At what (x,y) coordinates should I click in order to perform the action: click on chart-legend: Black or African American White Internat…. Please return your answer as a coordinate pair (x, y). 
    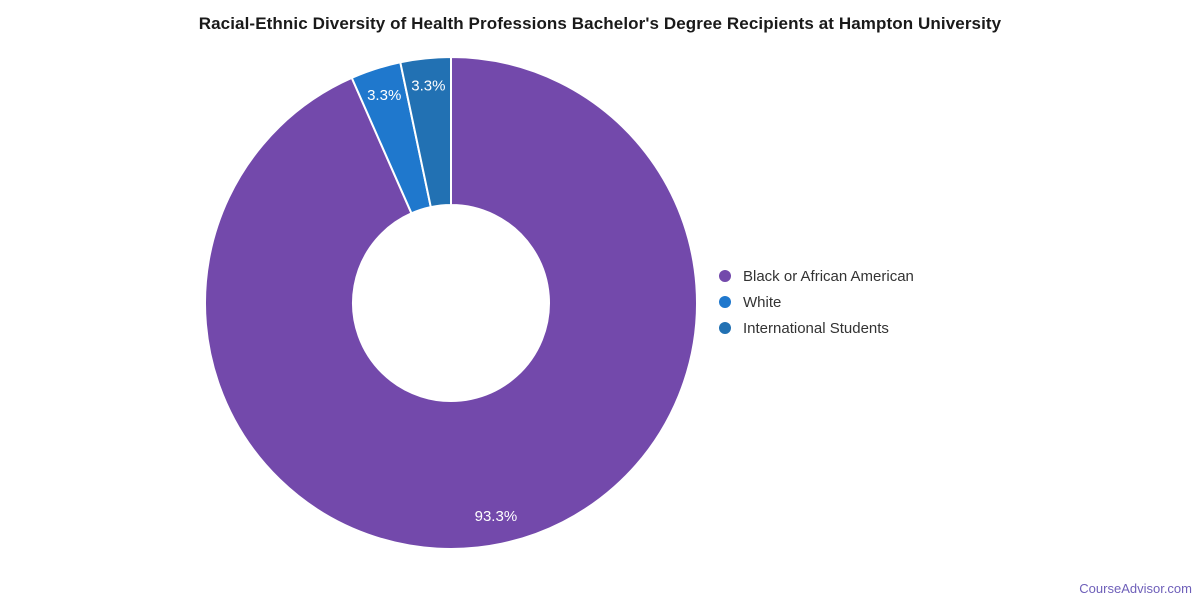
    Looking at the image, I should click on (816, 302).